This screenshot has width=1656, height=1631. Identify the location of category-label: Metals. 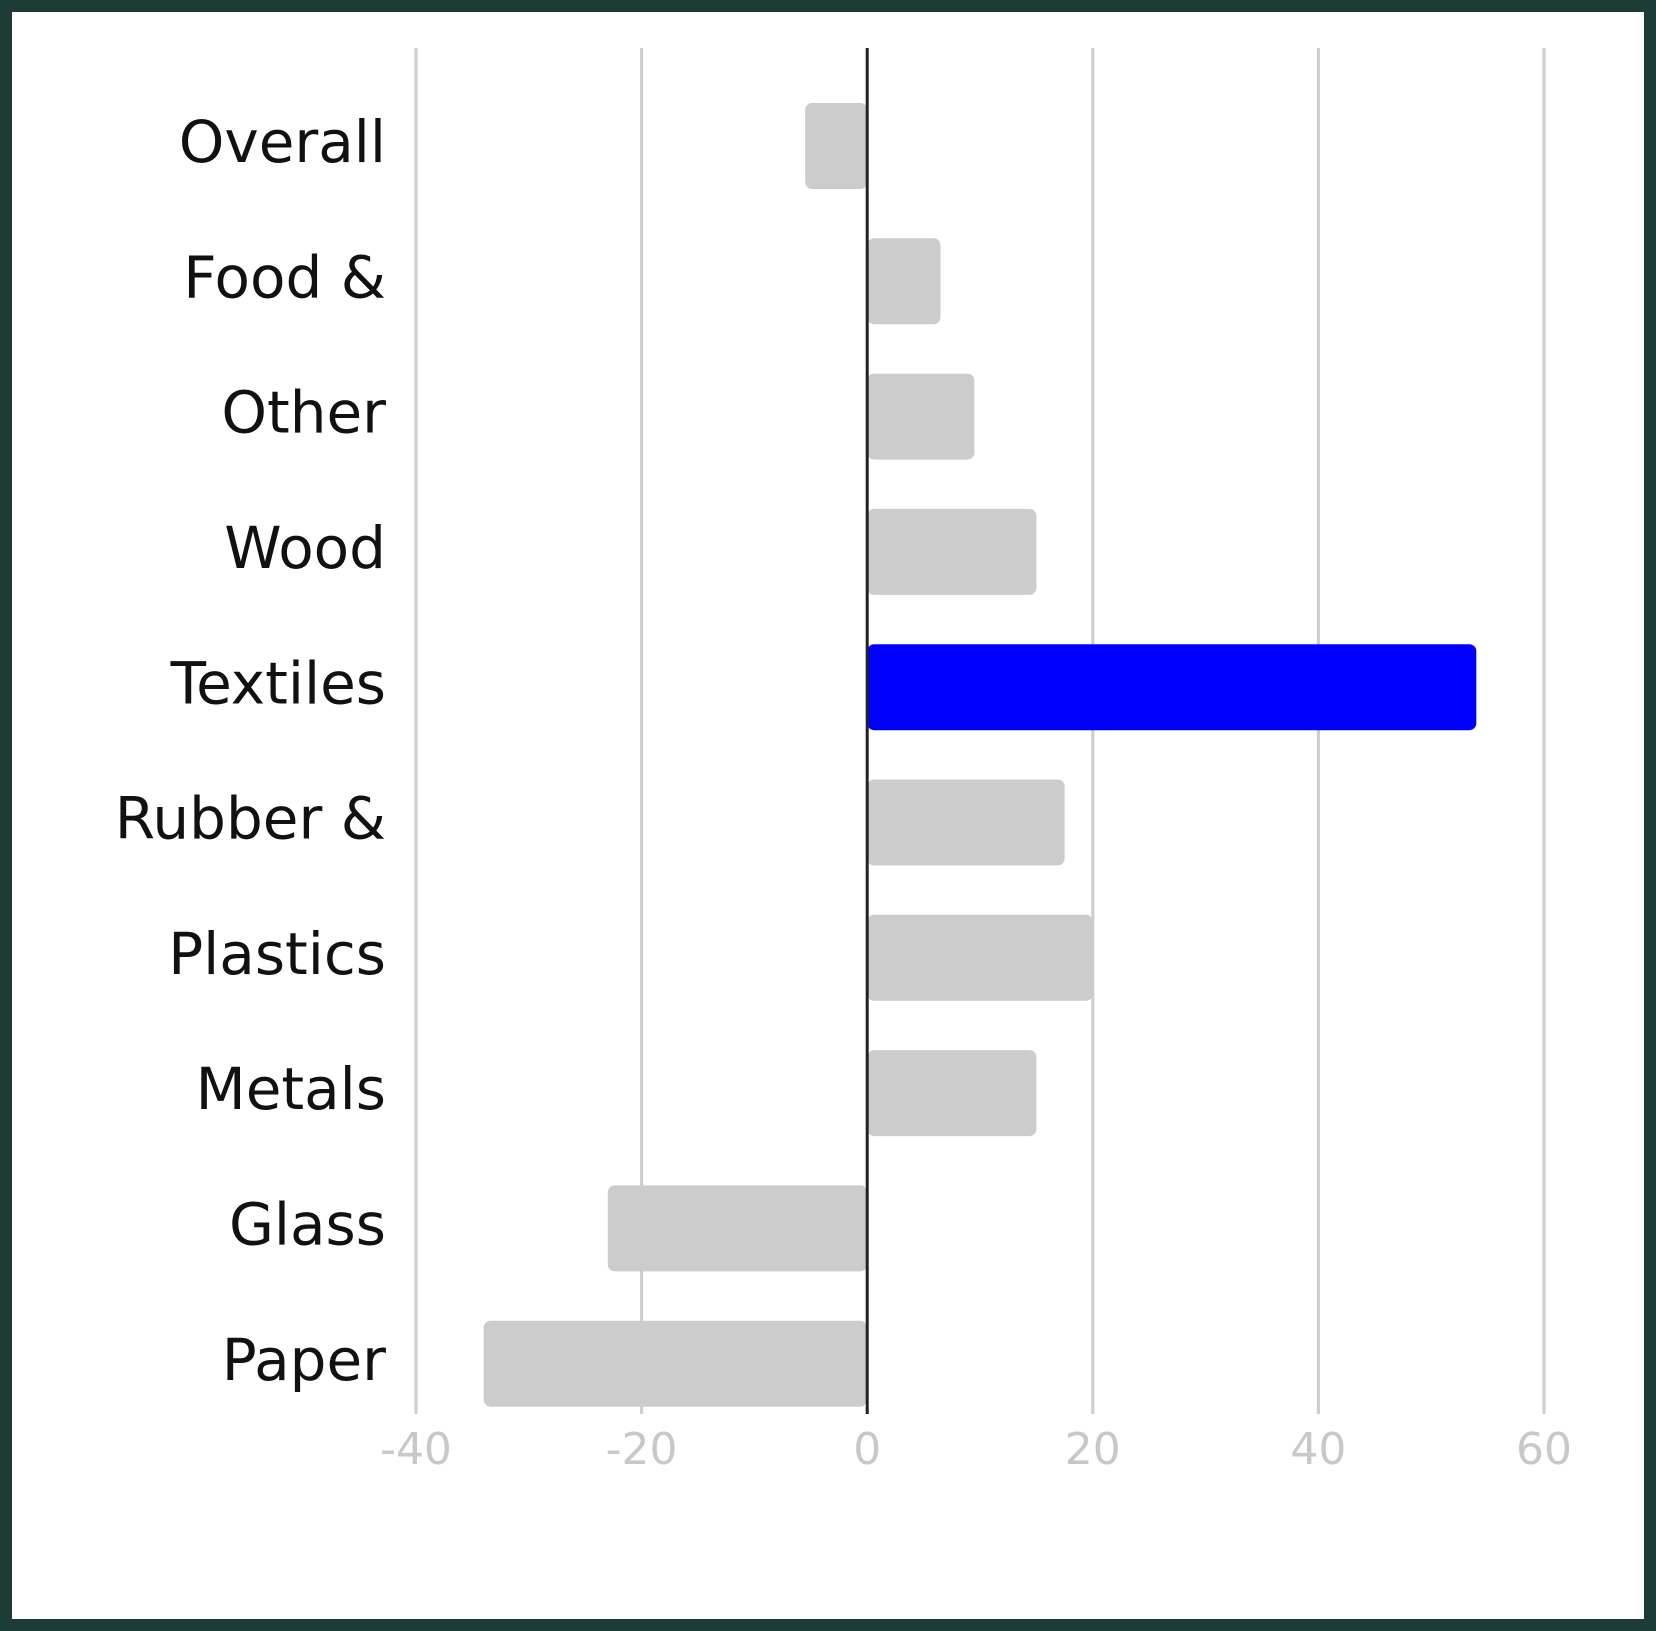
(291, 1089).